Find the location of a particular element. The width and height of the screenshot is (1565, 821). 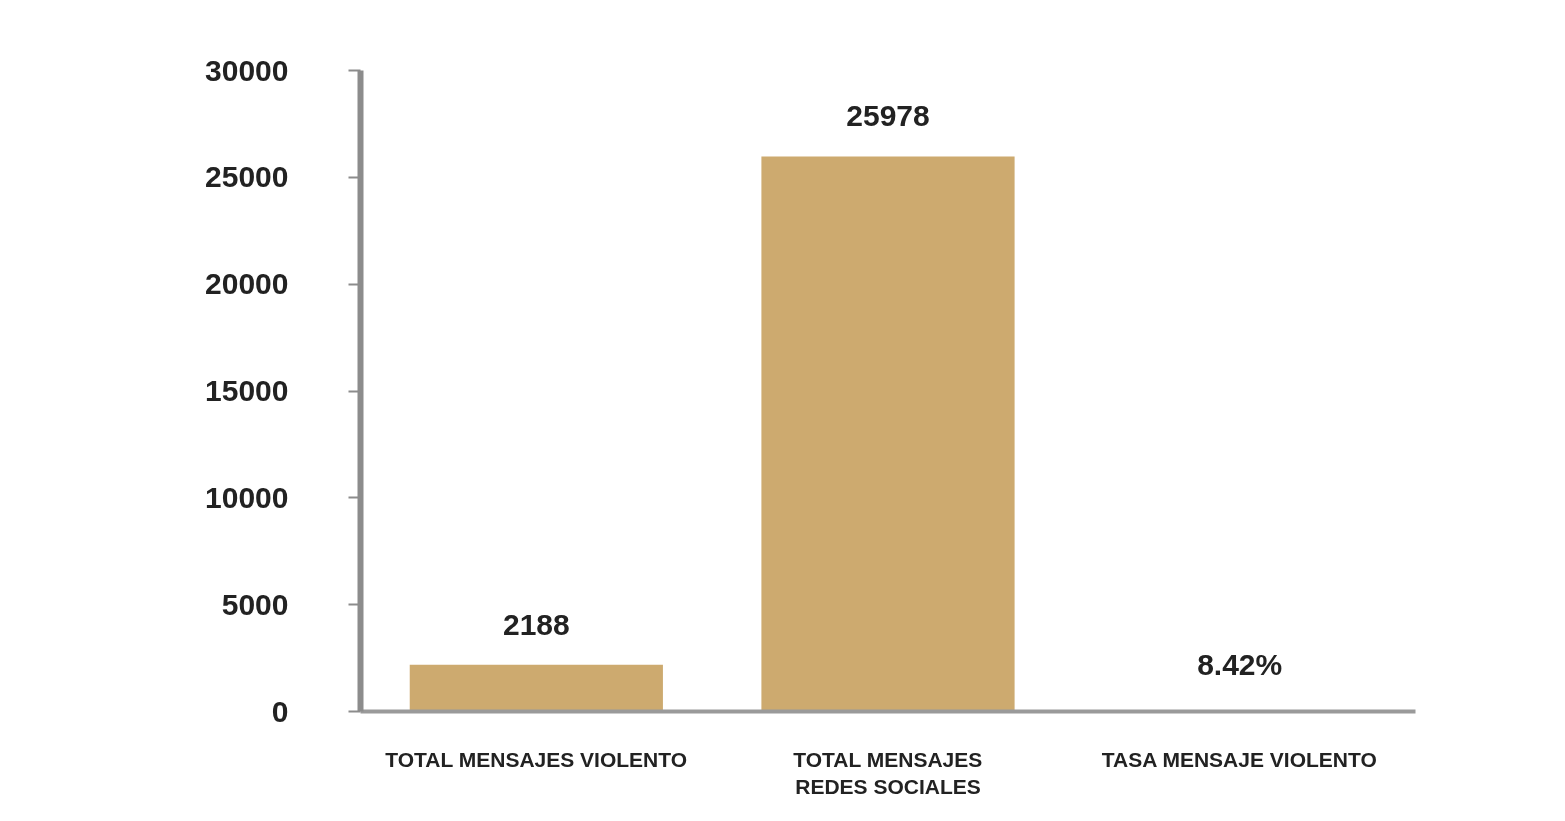

x-tick-label: TASA MENSAJE VIOLENTO is located at coordinates (1239, 759).